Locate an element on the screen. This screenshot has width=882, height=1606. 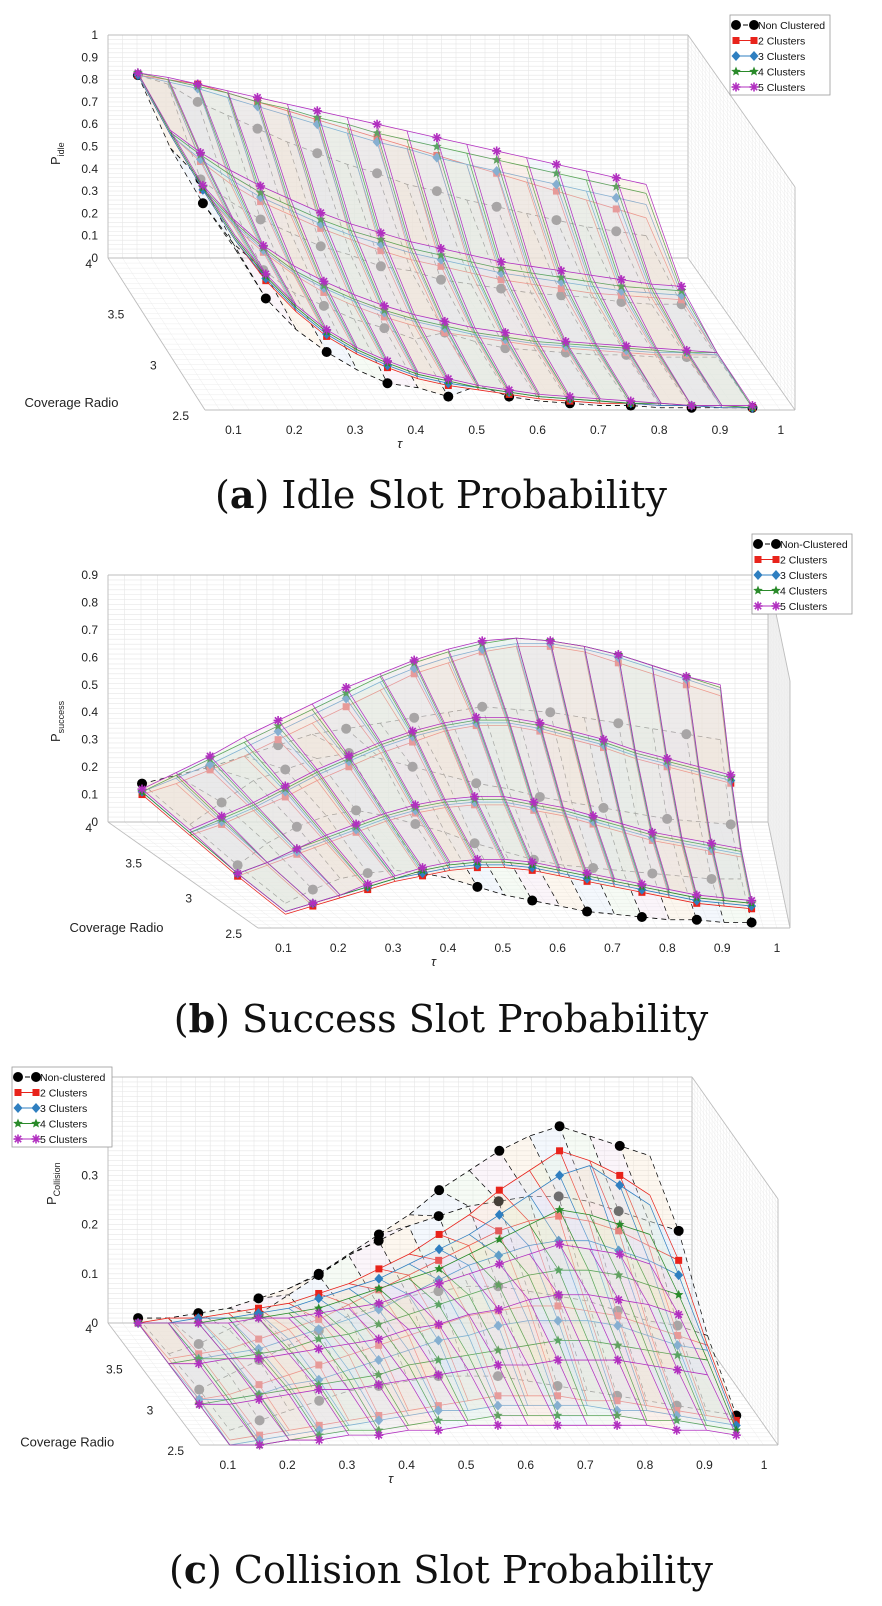
z-tick-label: 0.9 is located at coordinates (89, 57).